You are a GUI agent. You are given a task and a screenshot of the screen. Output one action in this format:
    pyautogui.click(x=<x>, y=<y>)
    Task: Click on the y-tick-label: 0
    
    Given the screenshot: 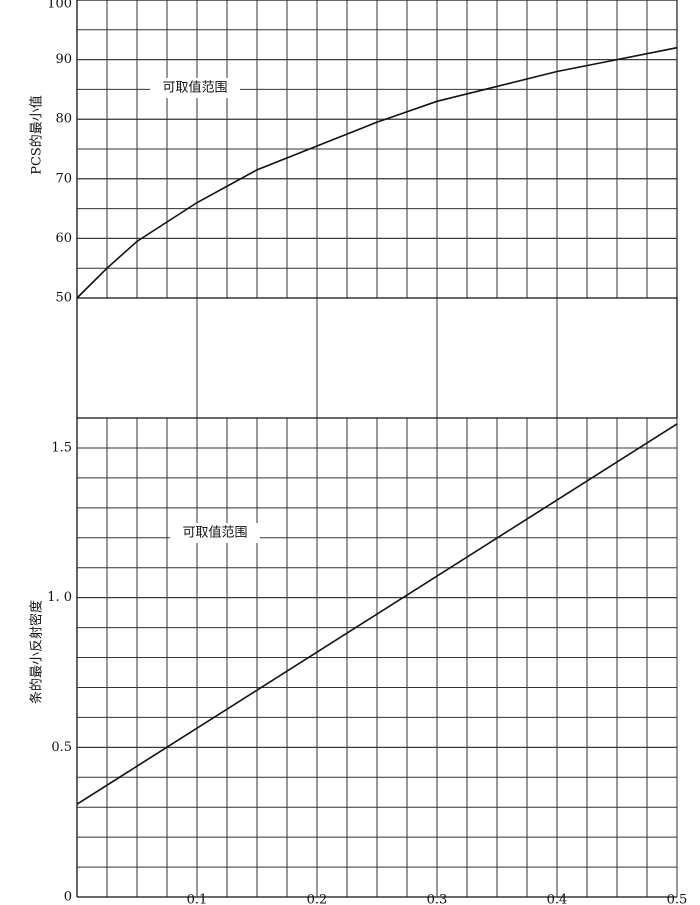 What is the action you would take?
    pyautogui.click(x=68, y=897)
    